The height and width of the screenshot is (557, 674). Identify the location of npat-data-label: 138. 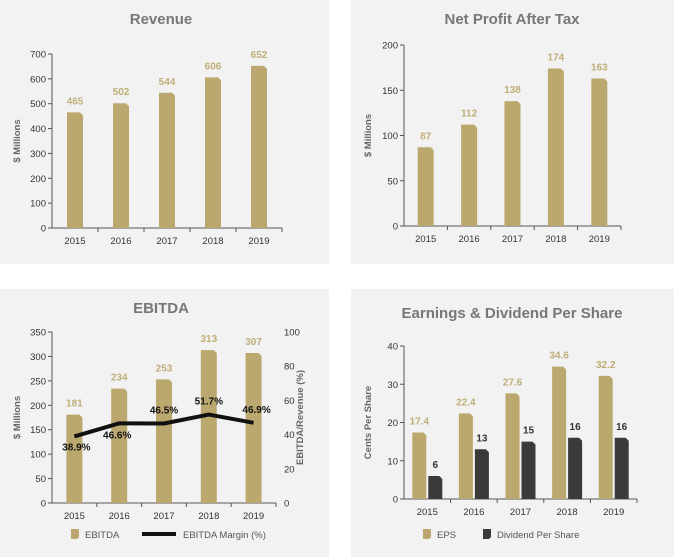
(512, 90).